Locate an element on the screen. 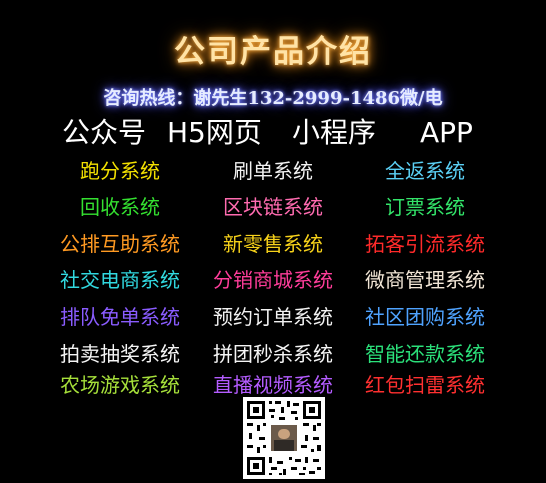  system-item: 直播视频系统 is located at coordinates (273, 385).